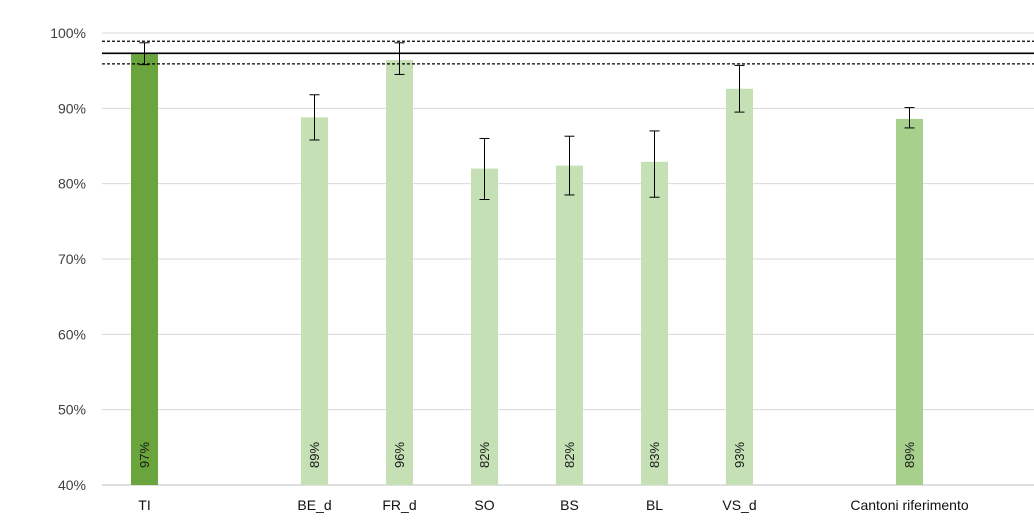  I want to click on x-axis-category-labels: TI BE_d FR_d SO BS BL VS_d Cantoni riferimento, so click(553, 505).